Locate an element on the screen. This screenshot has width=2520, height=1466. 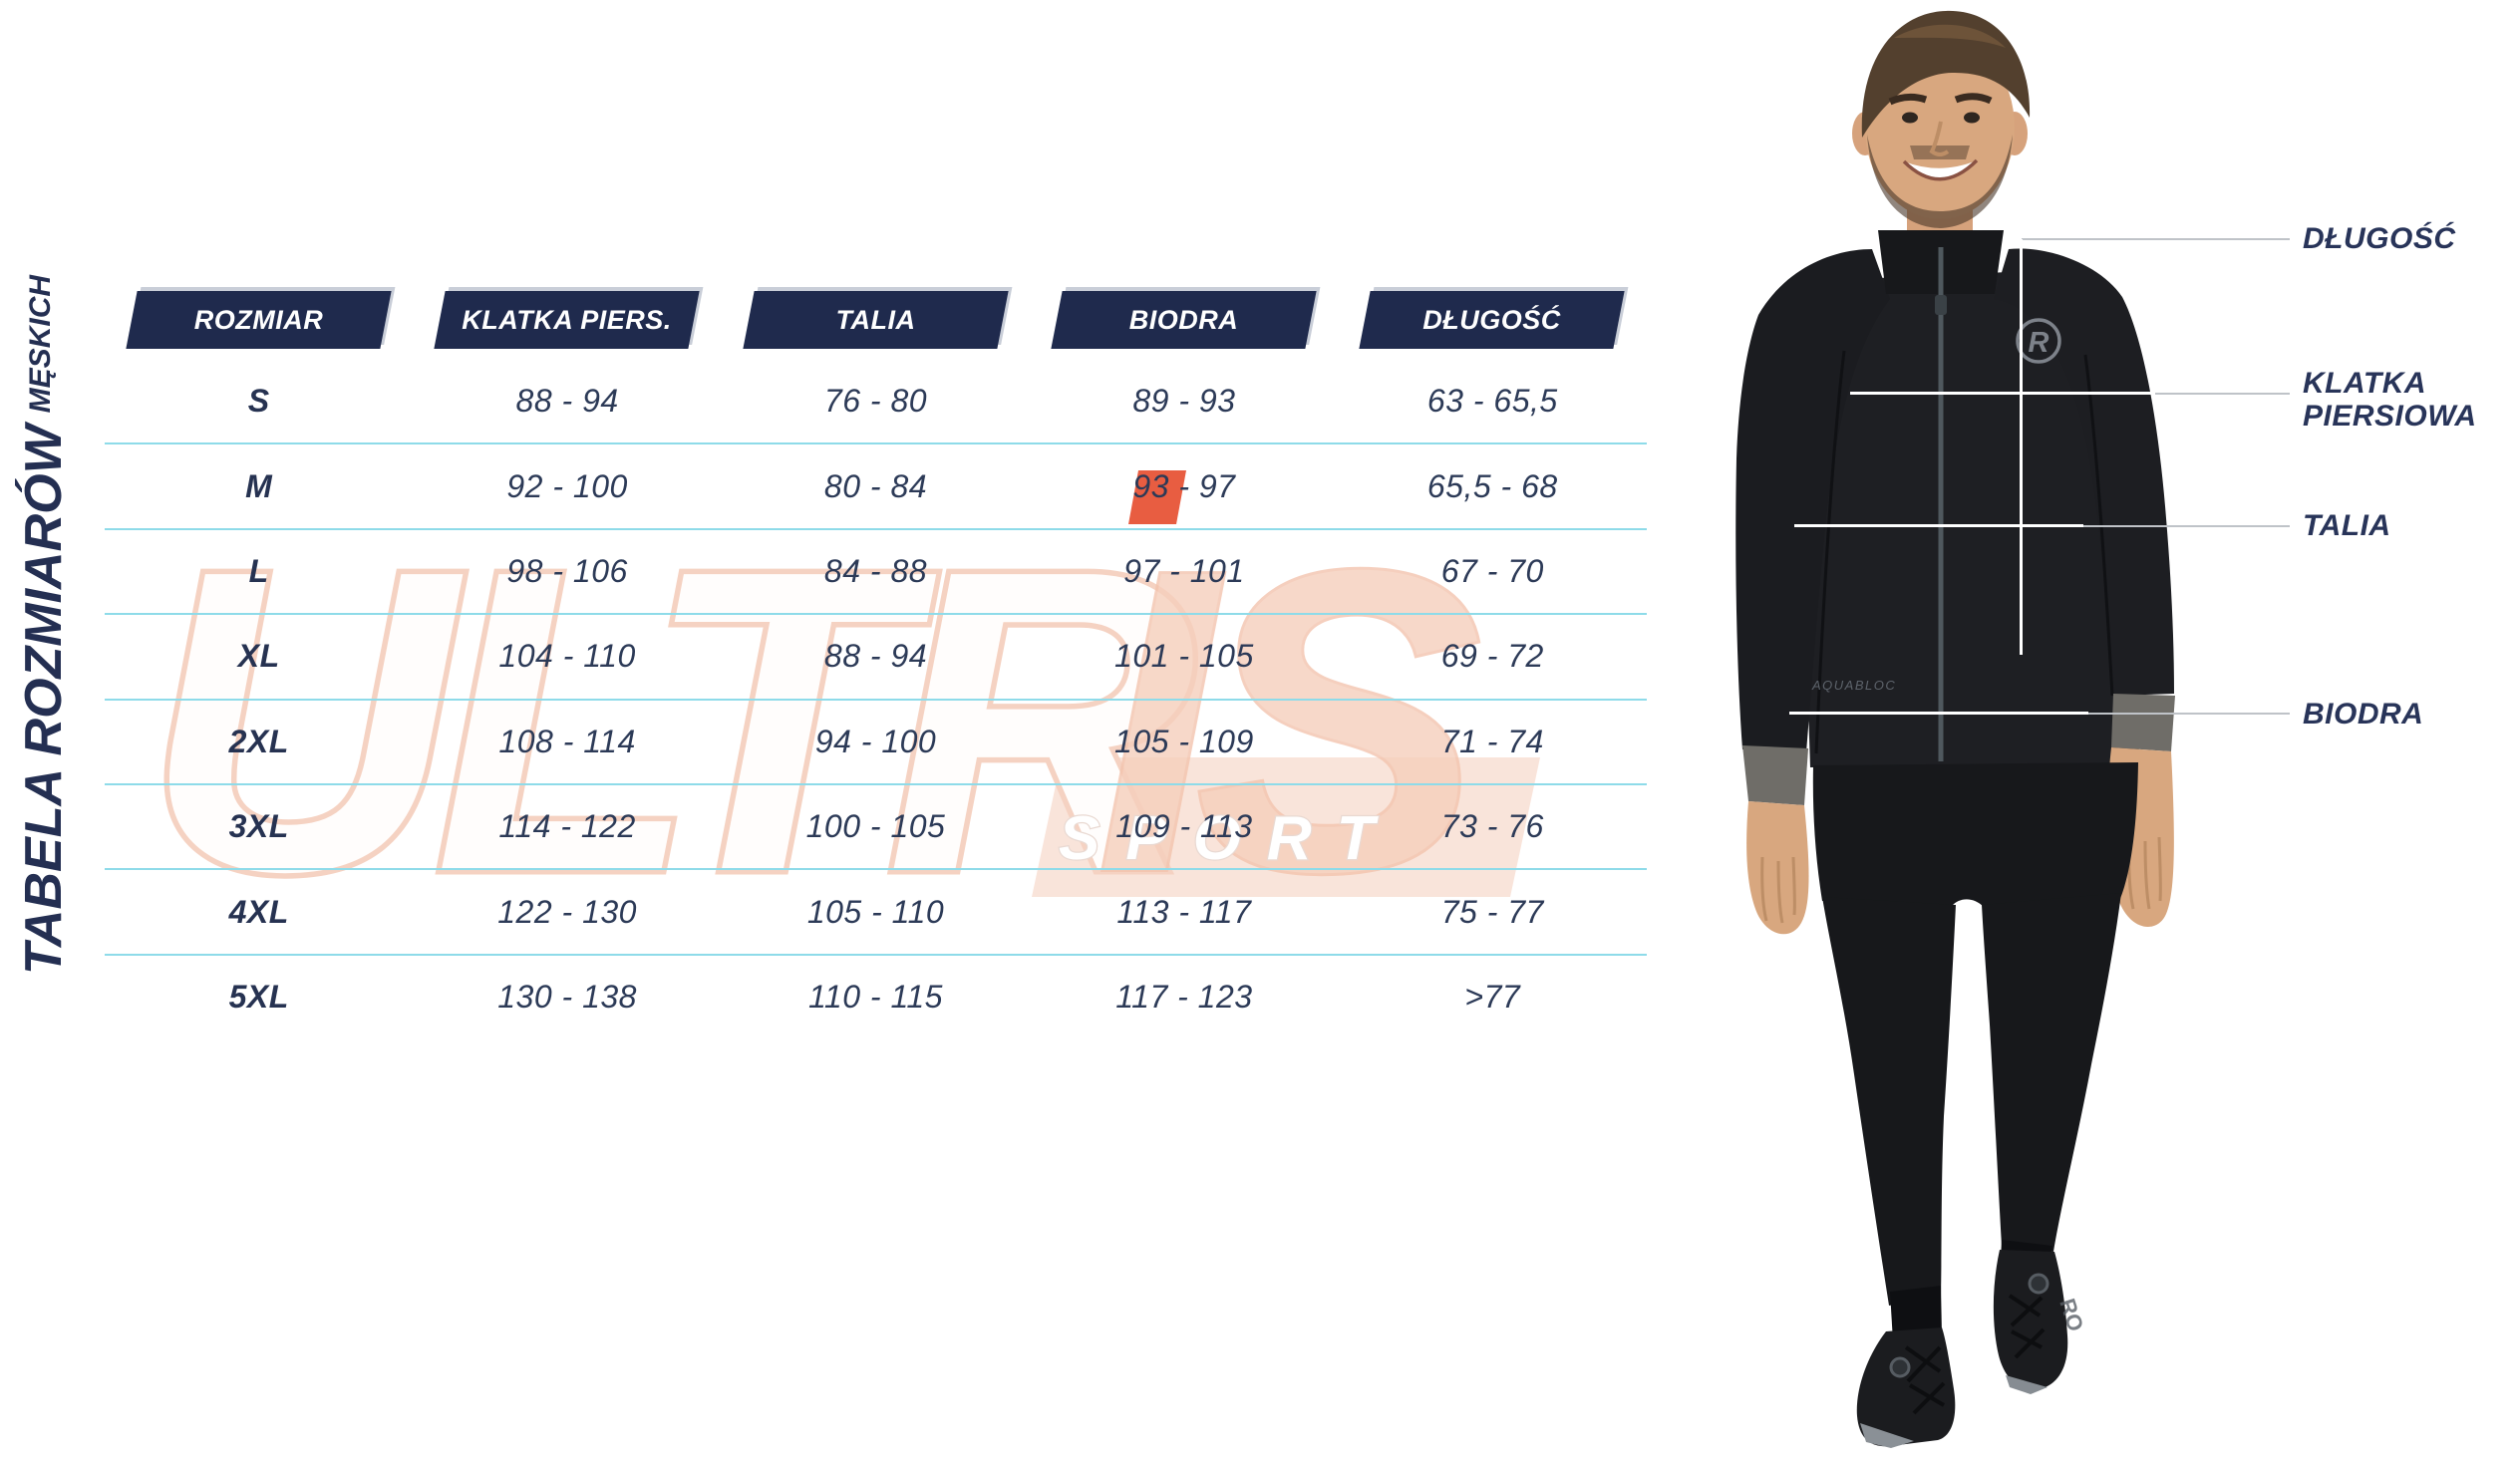
jacket-brand-text: AQUABLOC is located at coordinates (1853, 685).